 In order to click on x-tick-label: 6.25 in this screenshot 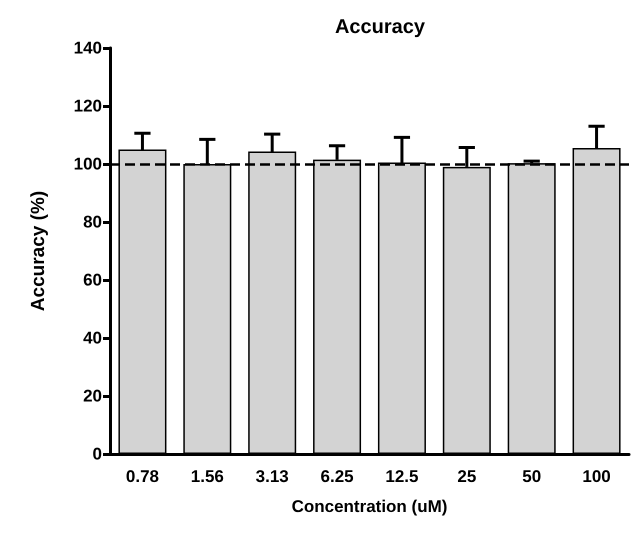, I will do `click(337, 476)`.